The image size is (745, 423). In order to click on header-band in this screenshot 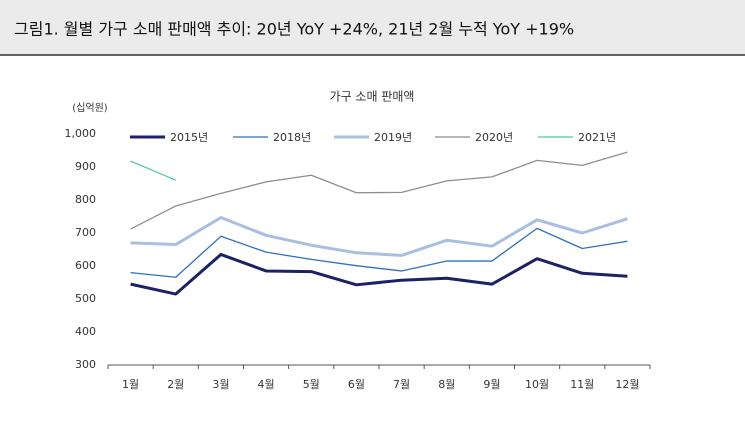, I will do `click(372, 27)`.